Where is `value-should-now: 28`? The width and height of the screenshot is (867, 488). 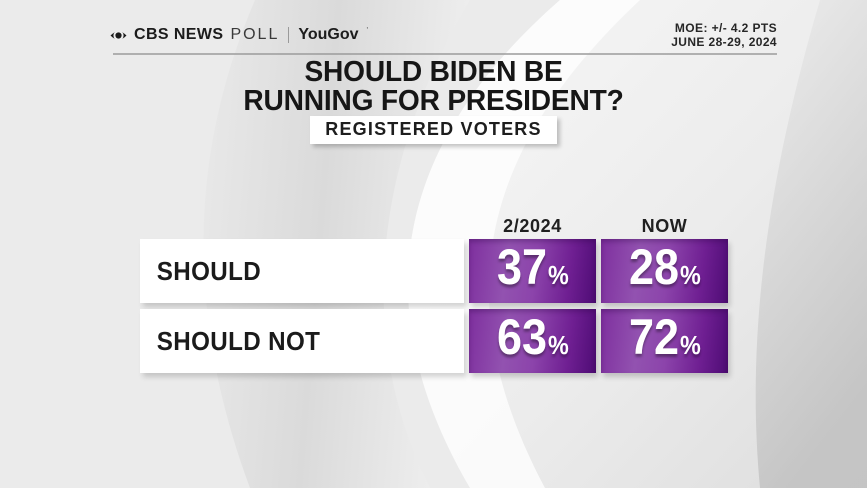 value-should-now: 28 is located at coordinates (653, 267).